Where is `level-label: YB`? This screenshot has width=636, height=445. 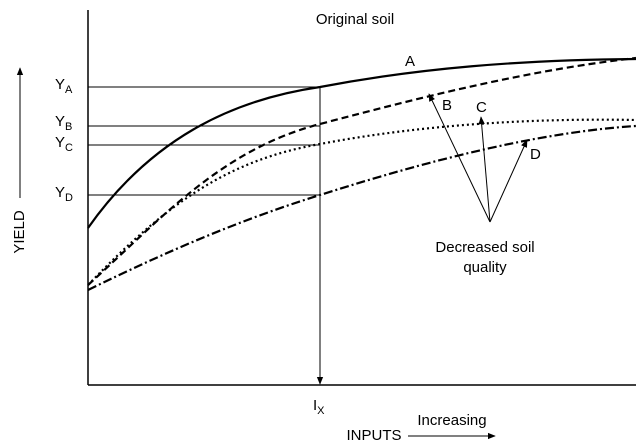
level-label: YB is located at coordinates (63, 123).